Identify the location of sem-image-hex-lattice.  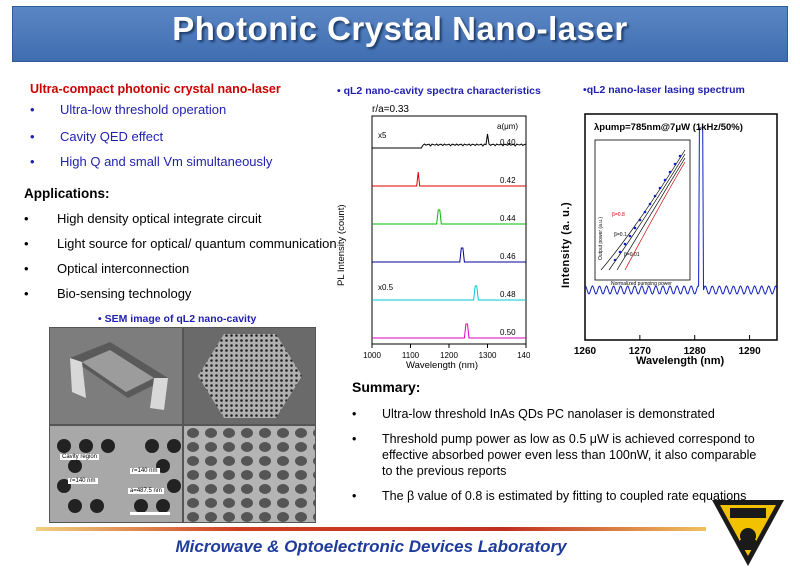
(249, 376).